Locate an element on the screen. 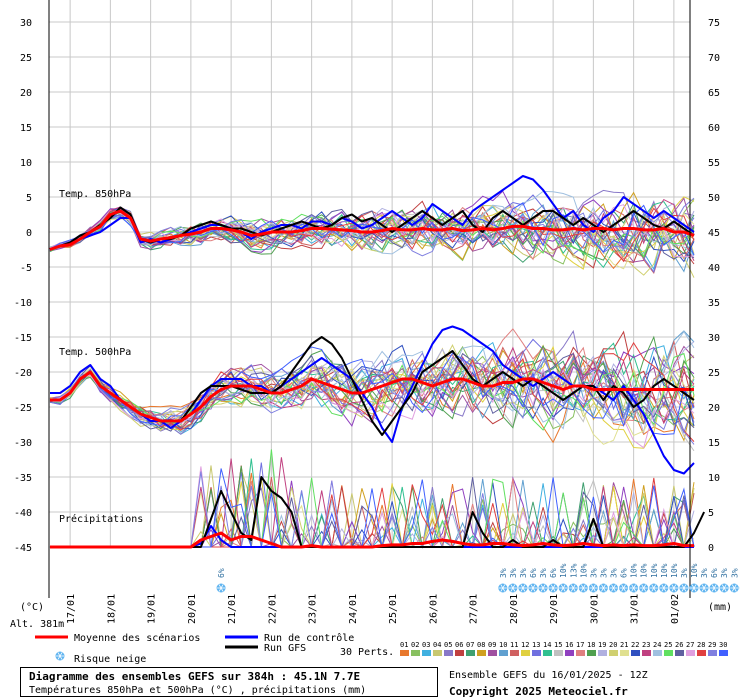 The image size is (740, 700). y-left-tick-label: 15 is located at coordinates (26, 128).